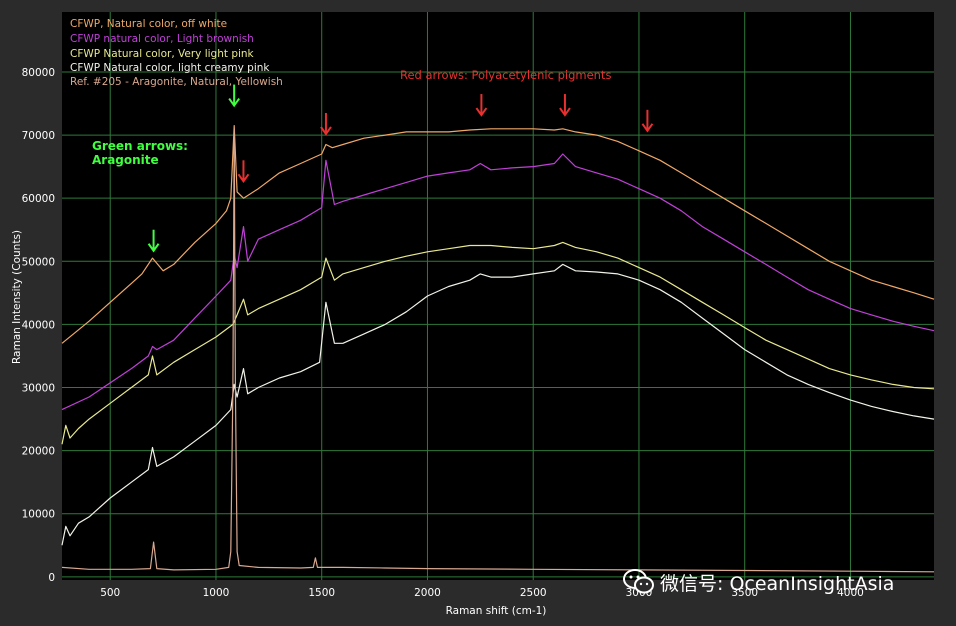 This screenshot has width=956, height=626. I want to click on x-axis-label: Raman shift (cm-1), so click(496, 611).